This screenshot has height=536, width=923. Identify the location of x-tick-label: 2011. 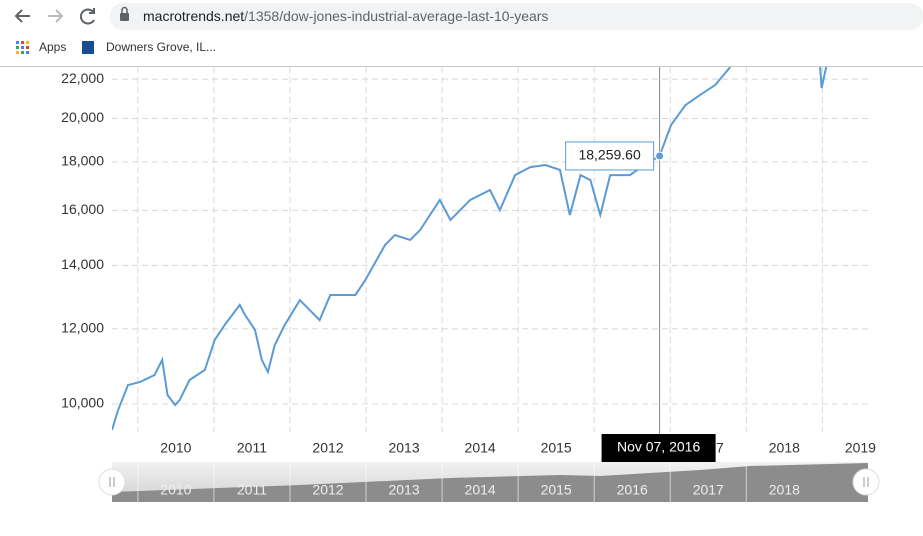
(252, 448).